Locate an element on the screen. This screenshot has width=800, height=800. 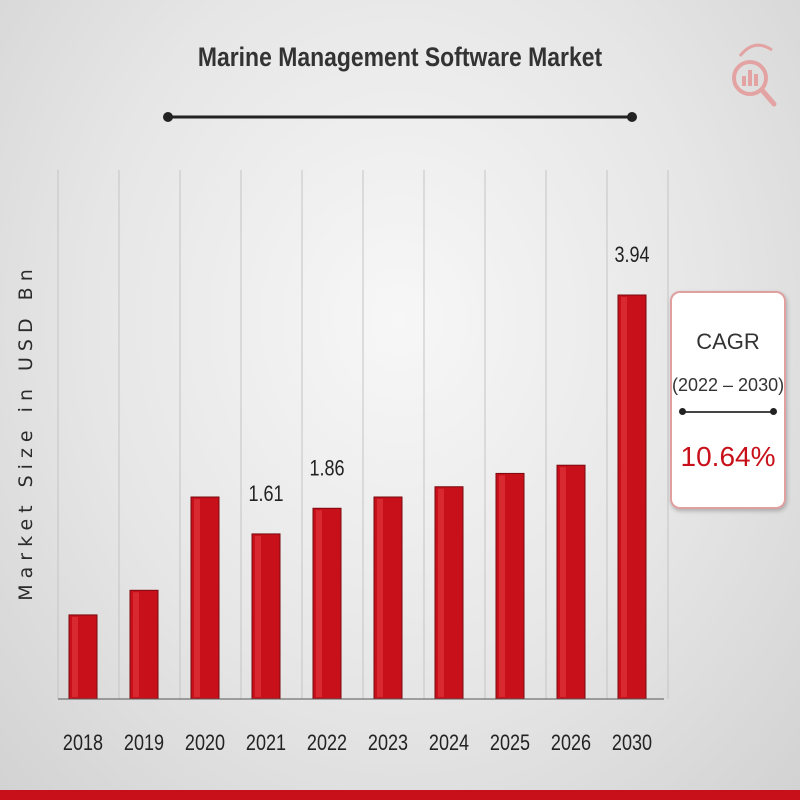
x-tick-label: 2025 is located at coordinates (510, 743).